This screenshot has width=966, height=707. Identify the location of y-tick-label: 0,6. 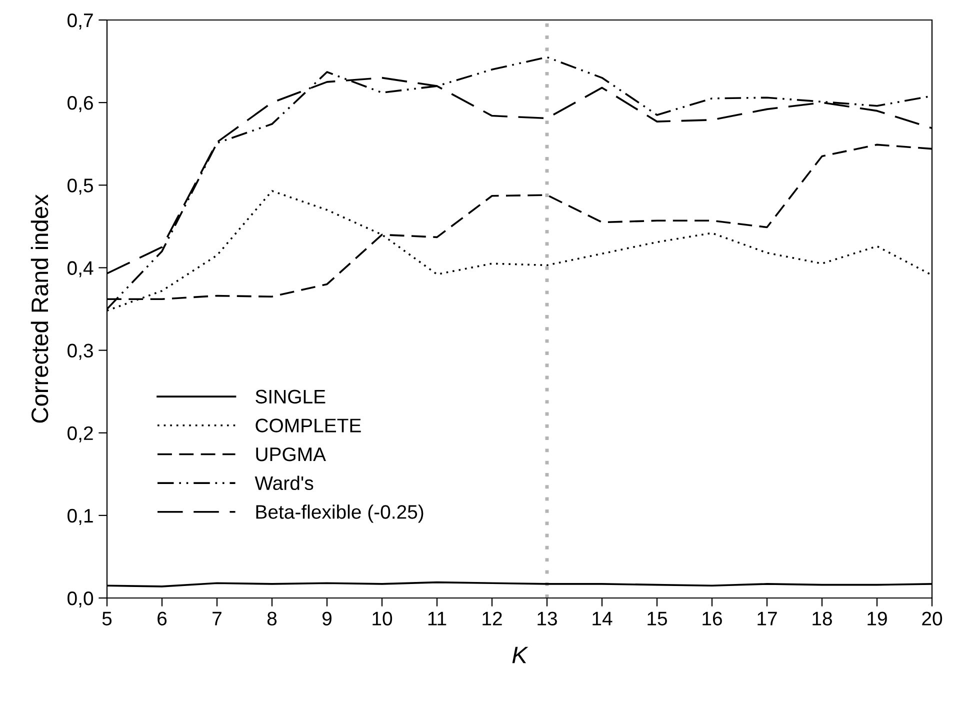
(80, 104).